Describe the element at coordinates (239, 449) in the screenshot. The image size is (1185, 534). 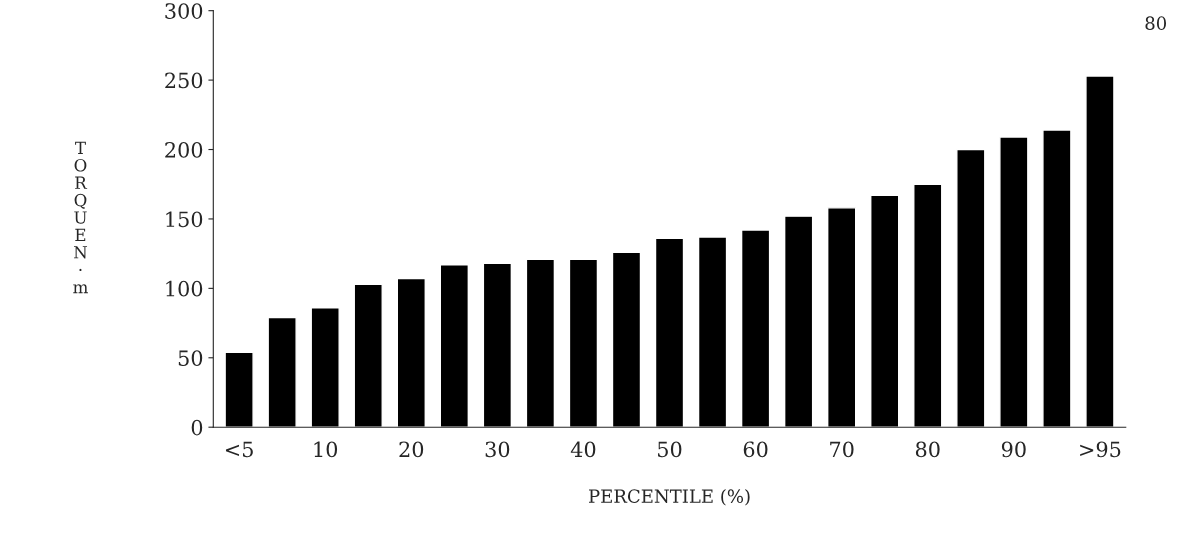
I see `x-tick-label: <5` at that location.